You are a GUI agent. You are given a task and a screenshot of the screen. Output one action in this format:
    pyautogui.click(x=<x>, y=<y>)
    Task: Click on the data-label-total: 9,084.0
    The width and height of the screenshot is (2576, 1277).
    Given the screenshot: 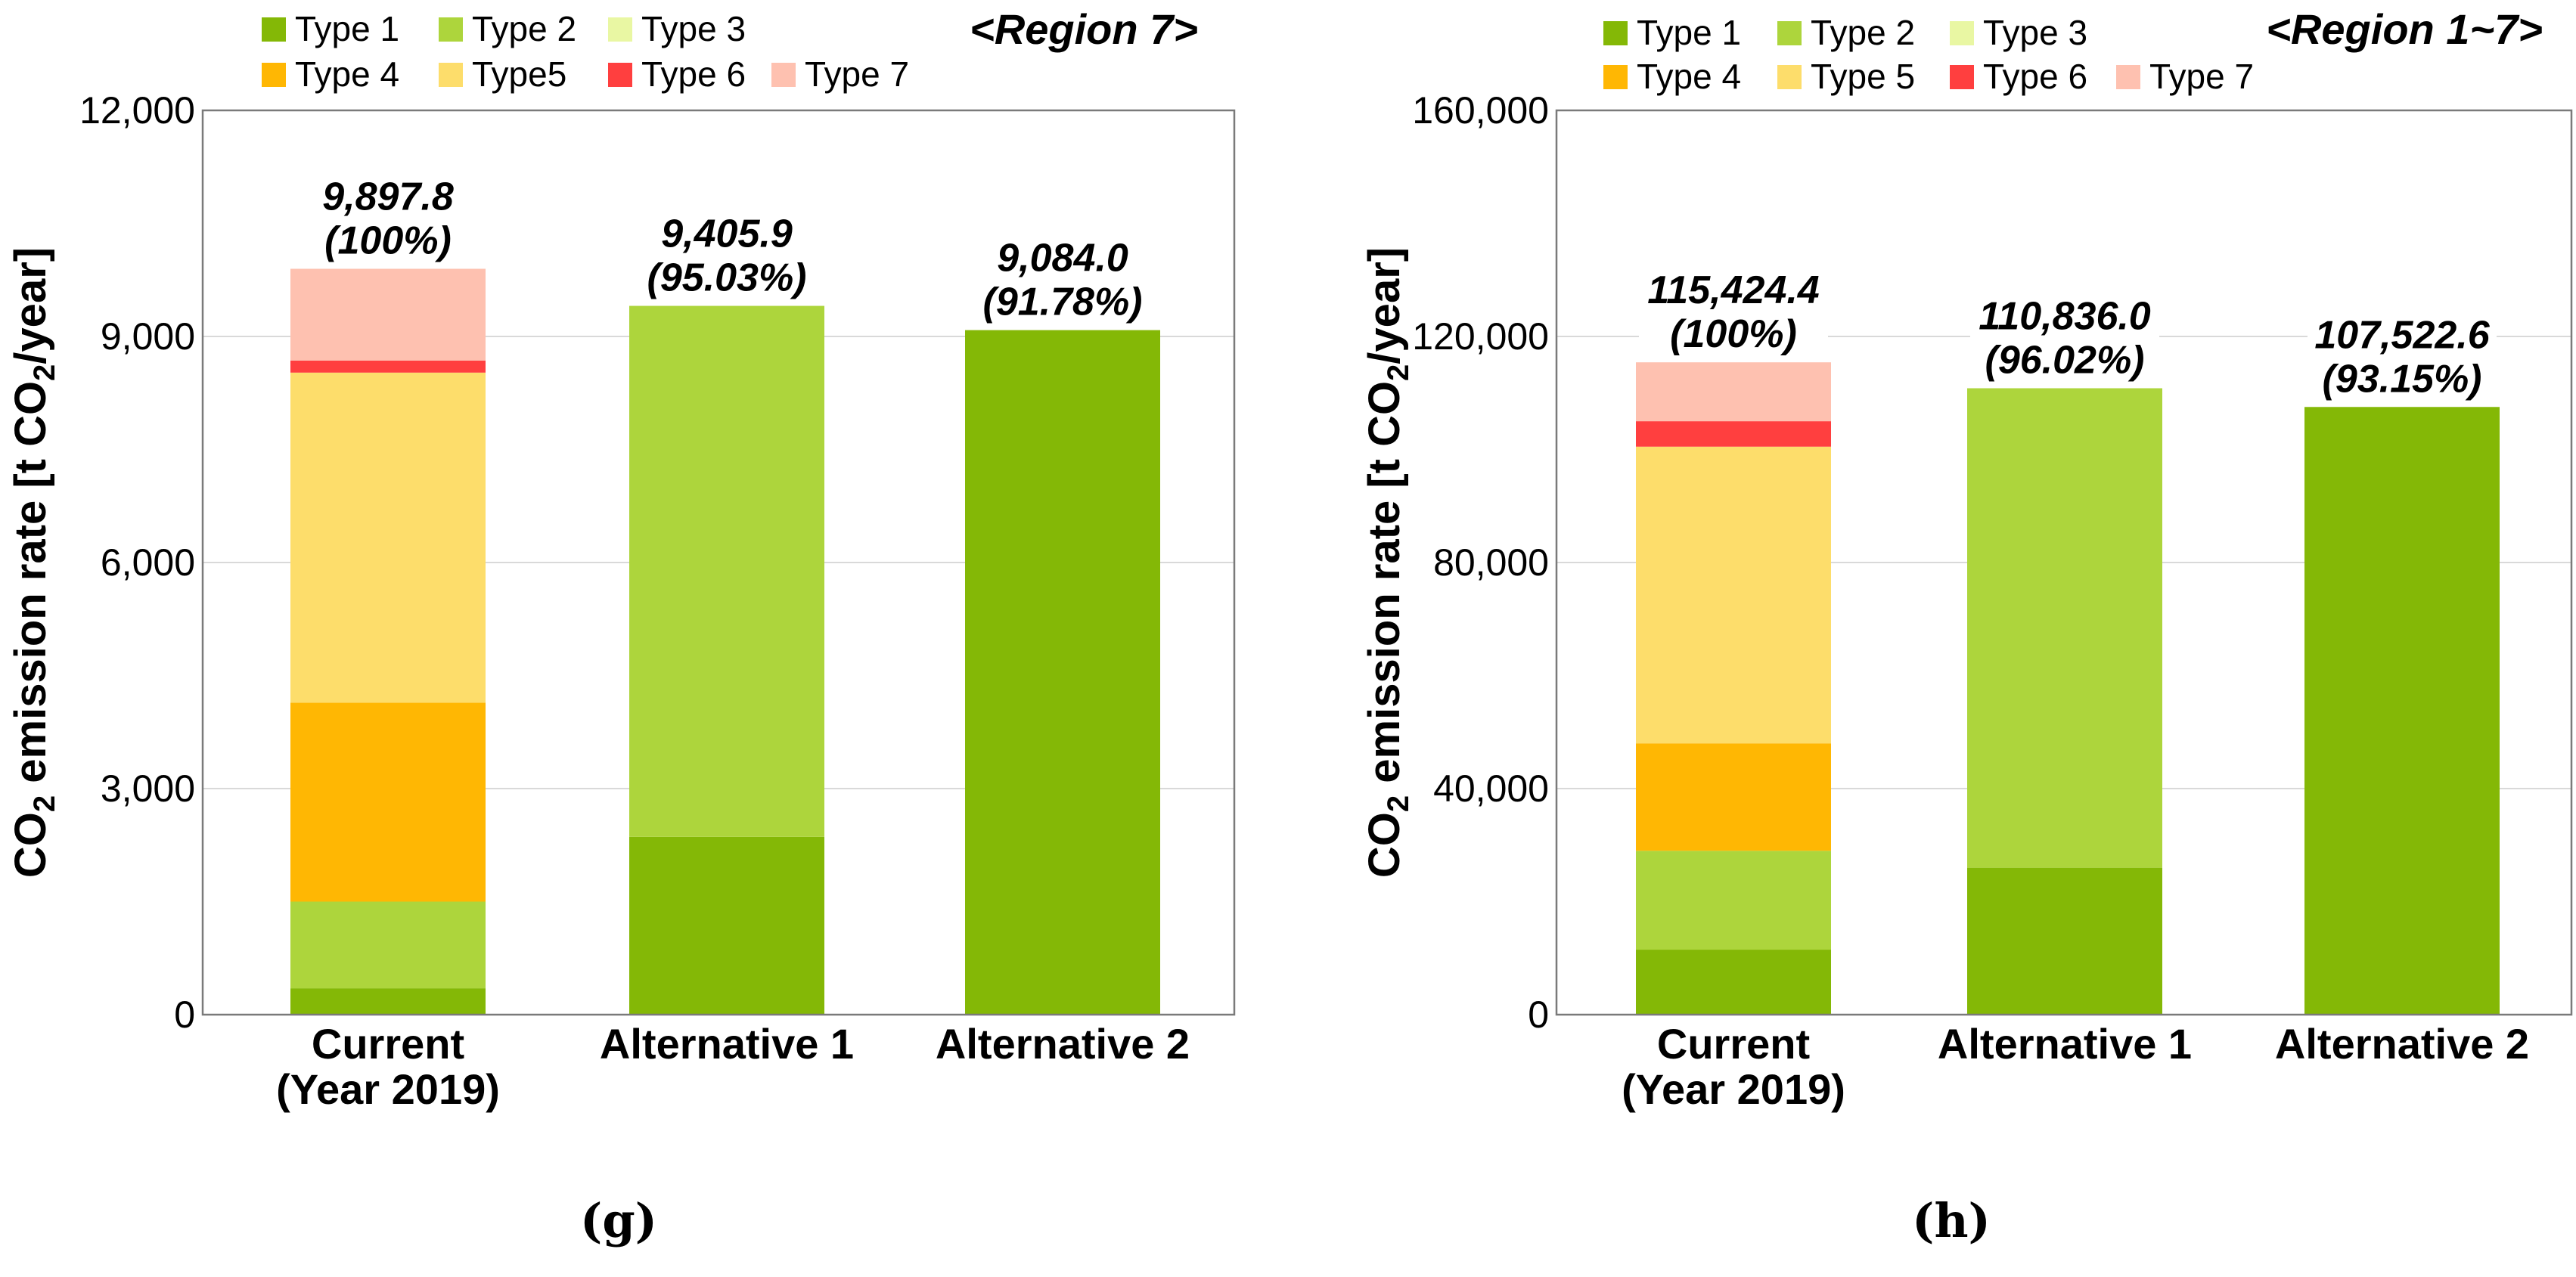 What is the action you would take?
    pyautogui.click(x=1062, y=259)
    